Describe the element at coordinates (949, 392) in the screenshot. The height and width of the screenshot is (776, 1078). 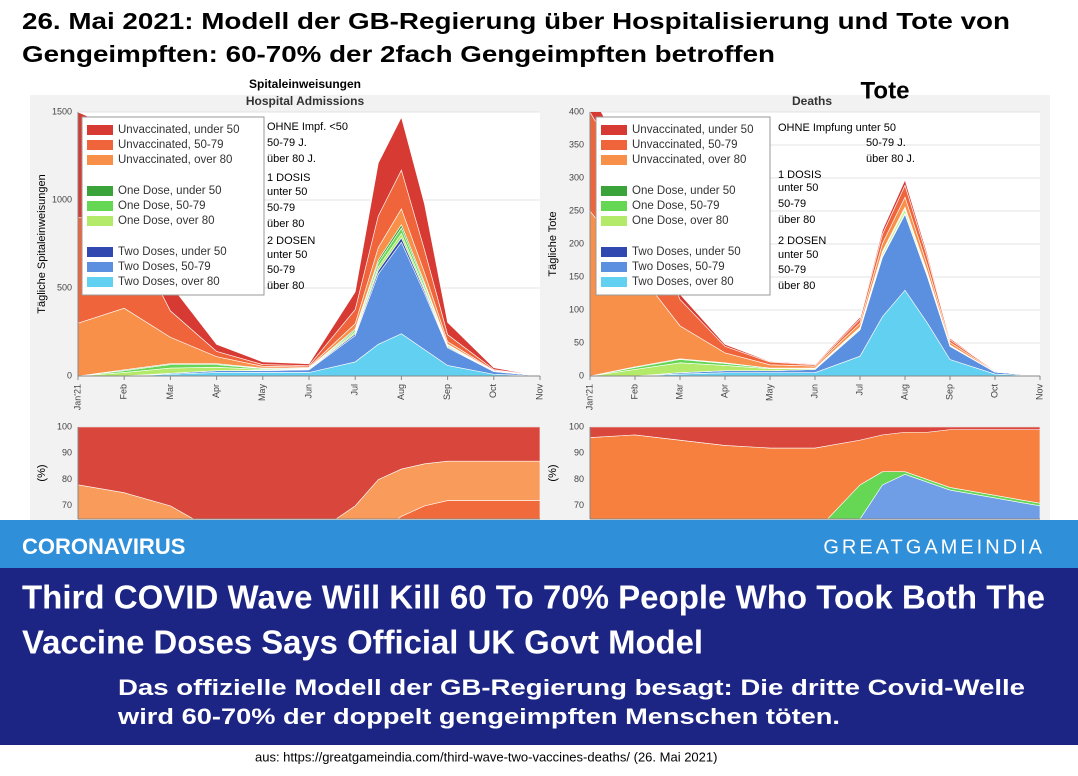
I see `x-tick-label: Sep` at that location.